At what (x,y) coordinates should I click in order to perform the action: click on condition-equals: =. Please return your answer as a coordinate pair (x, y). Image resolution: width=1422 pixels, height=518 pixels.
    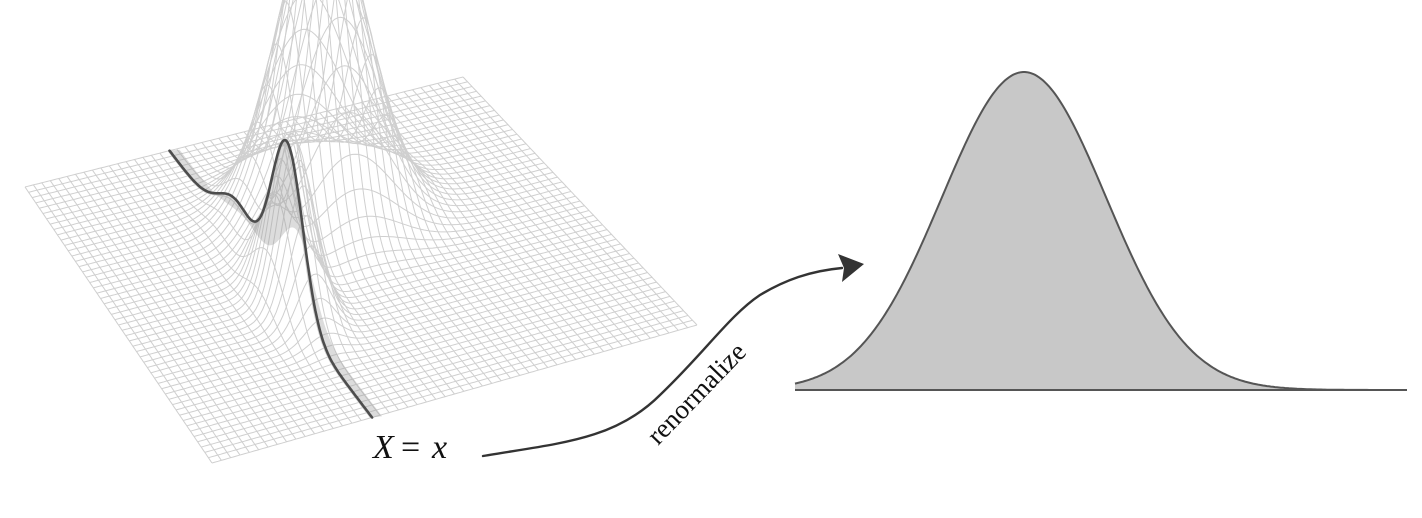
    Looking at the image, I should click on (410, 447).